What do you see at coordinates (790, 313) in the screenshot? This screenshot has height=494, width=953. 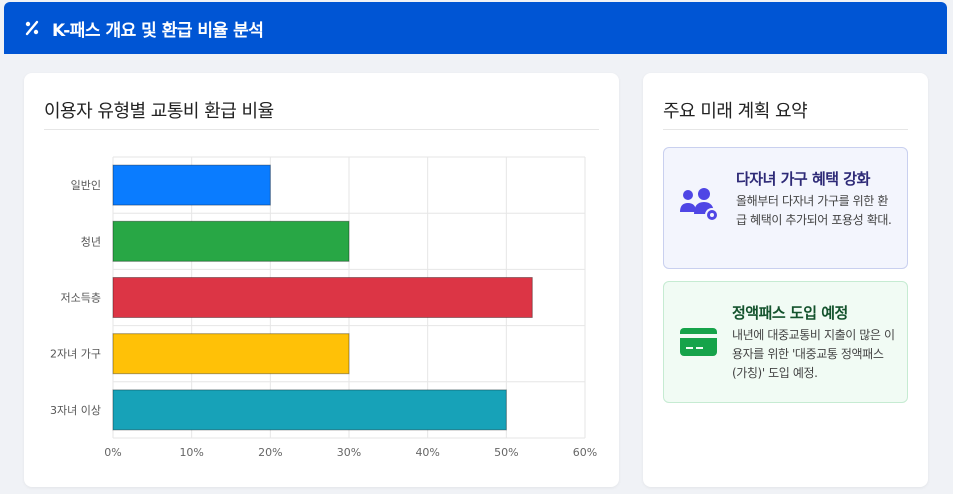 I see `plan-title: 정액패스 도입 예정` at bounding box center [790, 313].